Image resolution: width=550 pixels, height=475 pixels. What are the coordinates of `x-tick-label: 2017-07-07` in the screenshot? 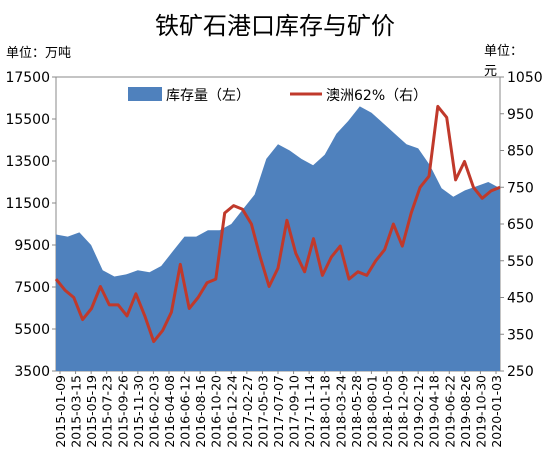 It's located at (278, 411).